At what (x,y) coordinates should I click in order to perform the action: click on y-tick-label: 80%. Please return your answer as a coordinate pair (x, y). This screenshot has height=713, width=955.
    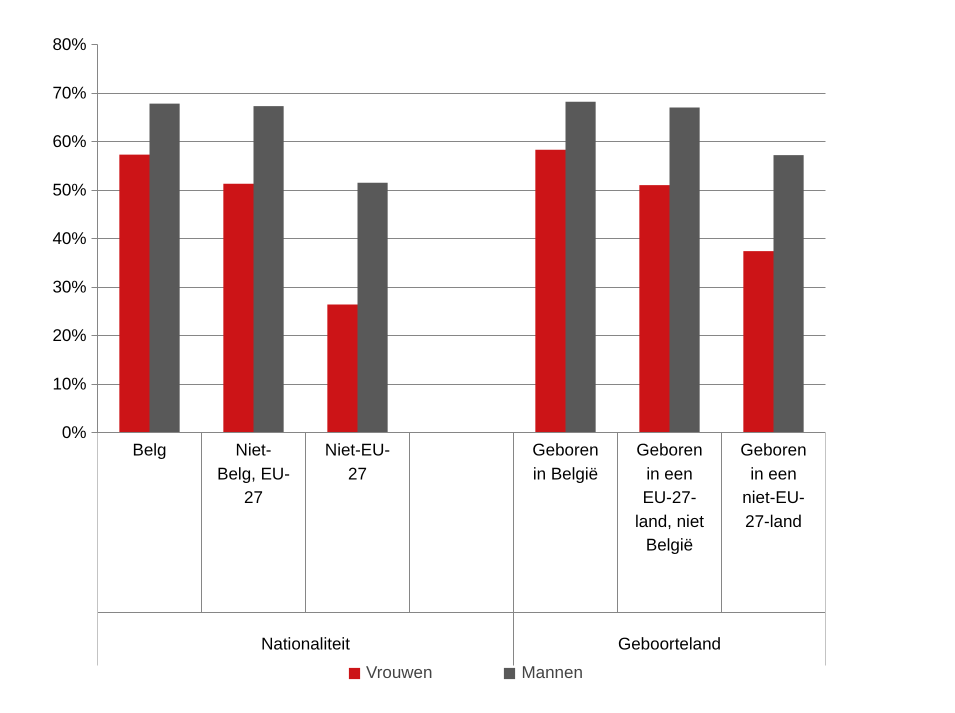
    Looking at the image, I should click on (69, 44).